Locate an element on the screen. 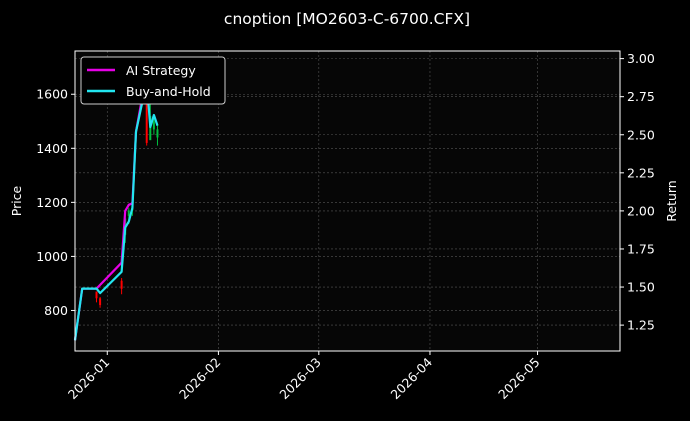 This screenshot has width=690, height=421. y2-tick-label-2.00: 2.00 is located at coordinates (641, 210).